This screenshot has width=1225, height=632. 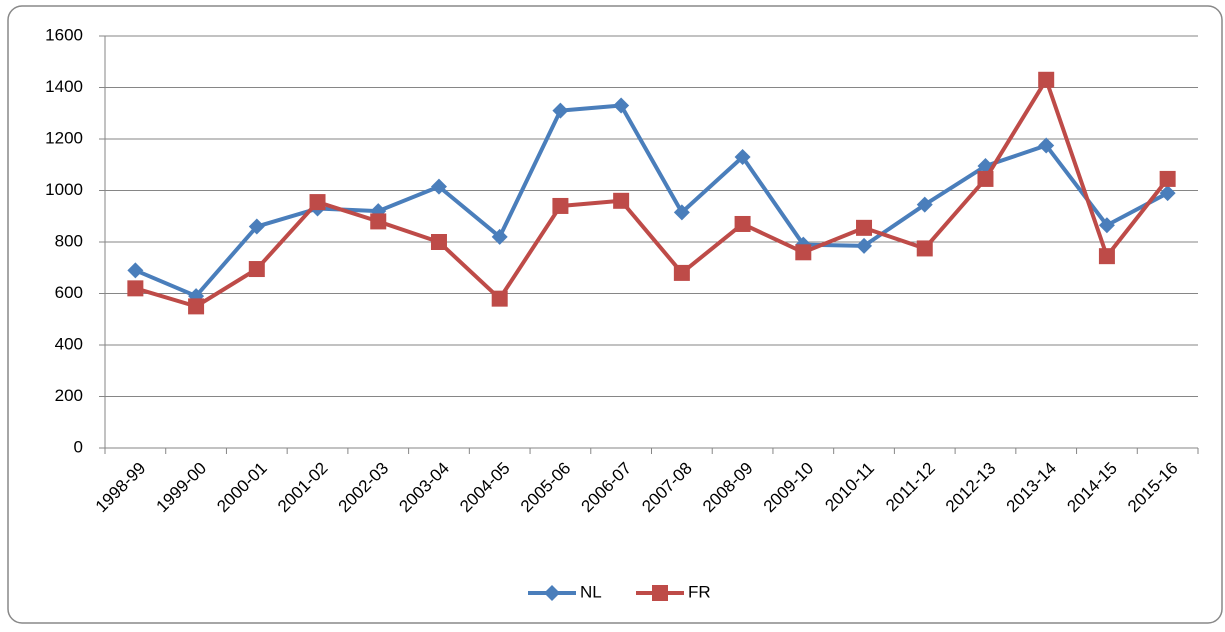 What do you see at coordinates (699, 591) in the screenshot?
I see `legend-label: FR` at bounding box center [699, 591].